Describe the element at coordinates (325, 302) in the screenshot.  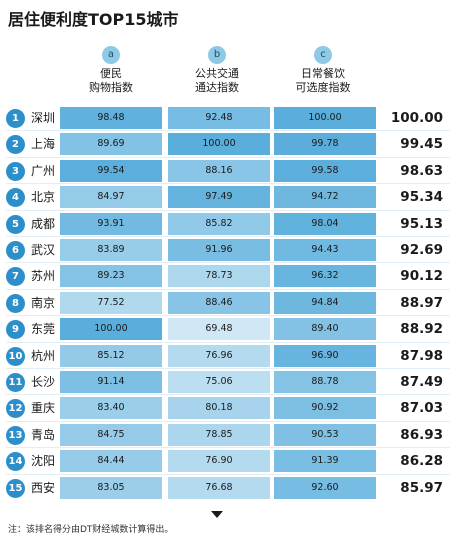
I see `score-cell-c: 94.84` at that location.